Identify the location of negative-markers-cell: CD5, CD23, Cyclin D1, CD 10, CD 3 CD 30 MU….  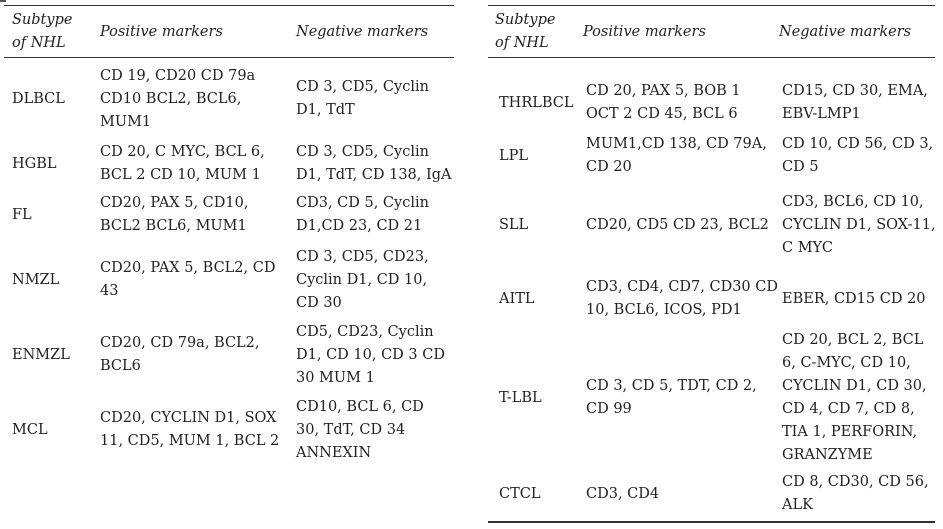
(370, 355).